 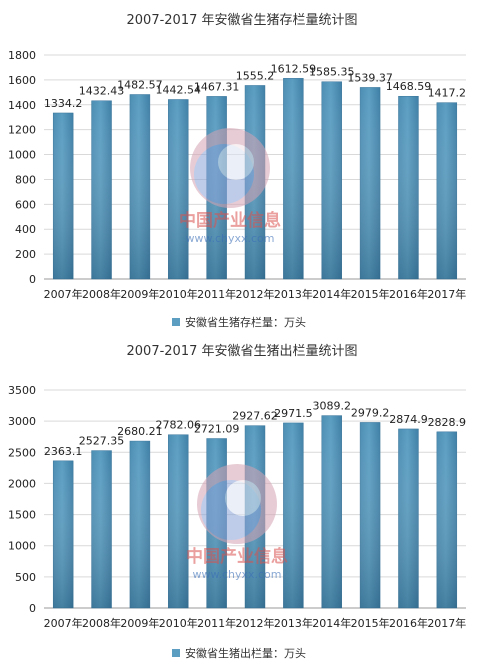 What do you see at coordinates (294, 68) in the screenshot?
I see `data-label: 1612.59` at bounding box center [294, 68].